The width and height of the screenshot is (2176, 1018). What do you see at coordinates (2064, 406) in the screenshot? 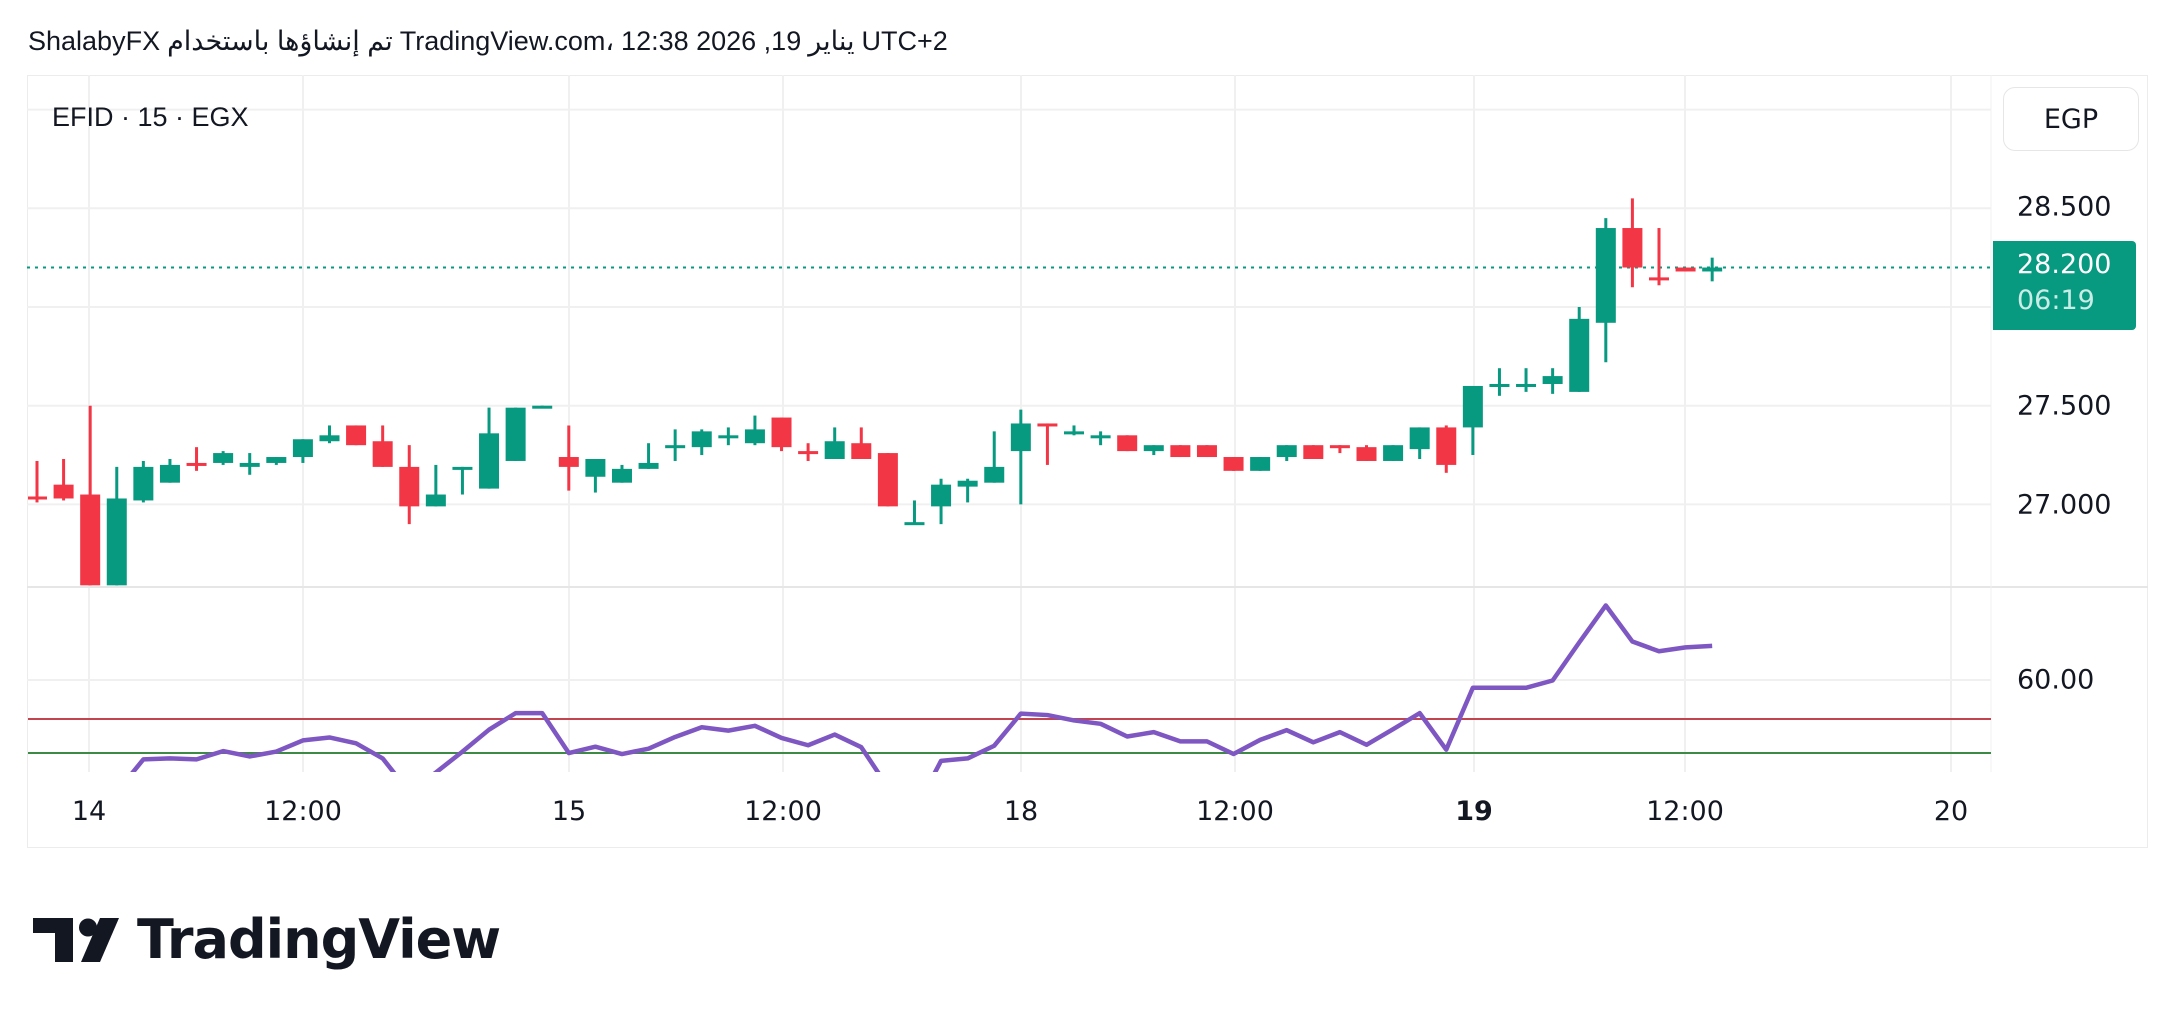
I see `price-tick: 27.500` at bounding box center [2064, 406].